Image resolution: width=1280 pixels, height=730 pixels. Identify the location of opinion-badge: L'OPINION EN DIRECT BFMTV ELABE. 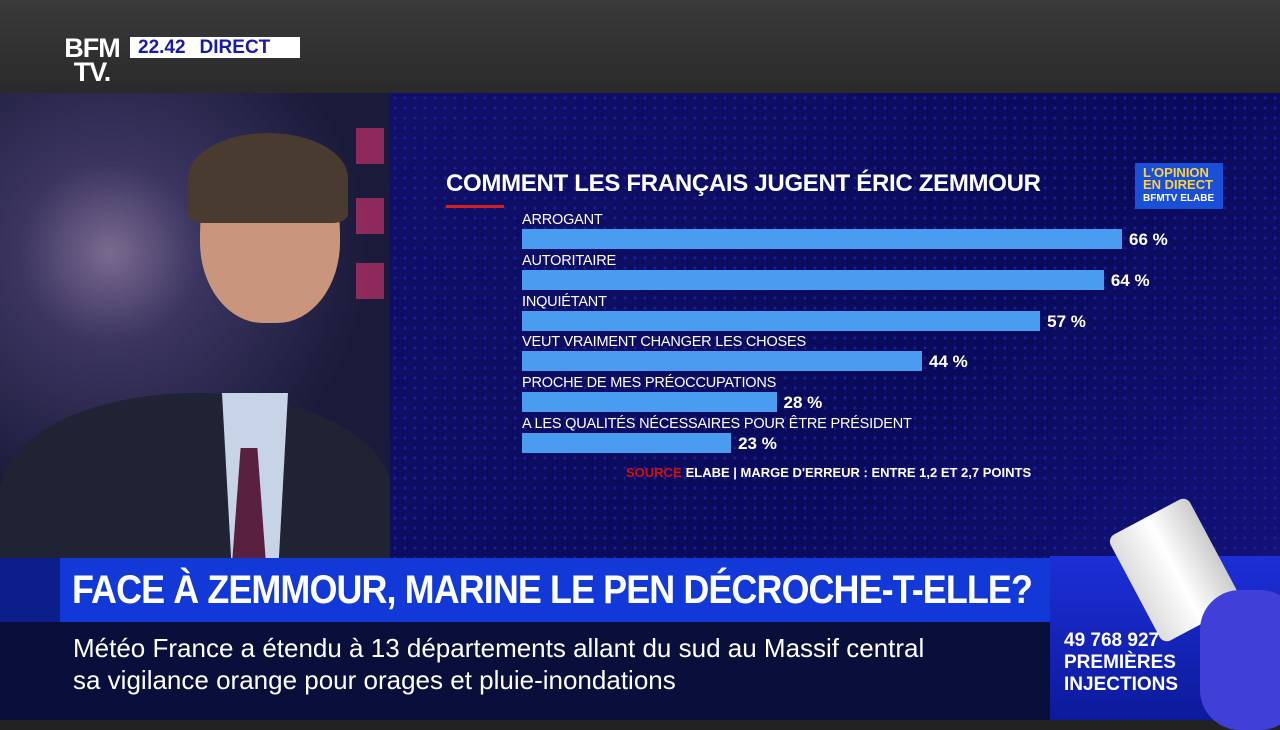
(1179, 186).